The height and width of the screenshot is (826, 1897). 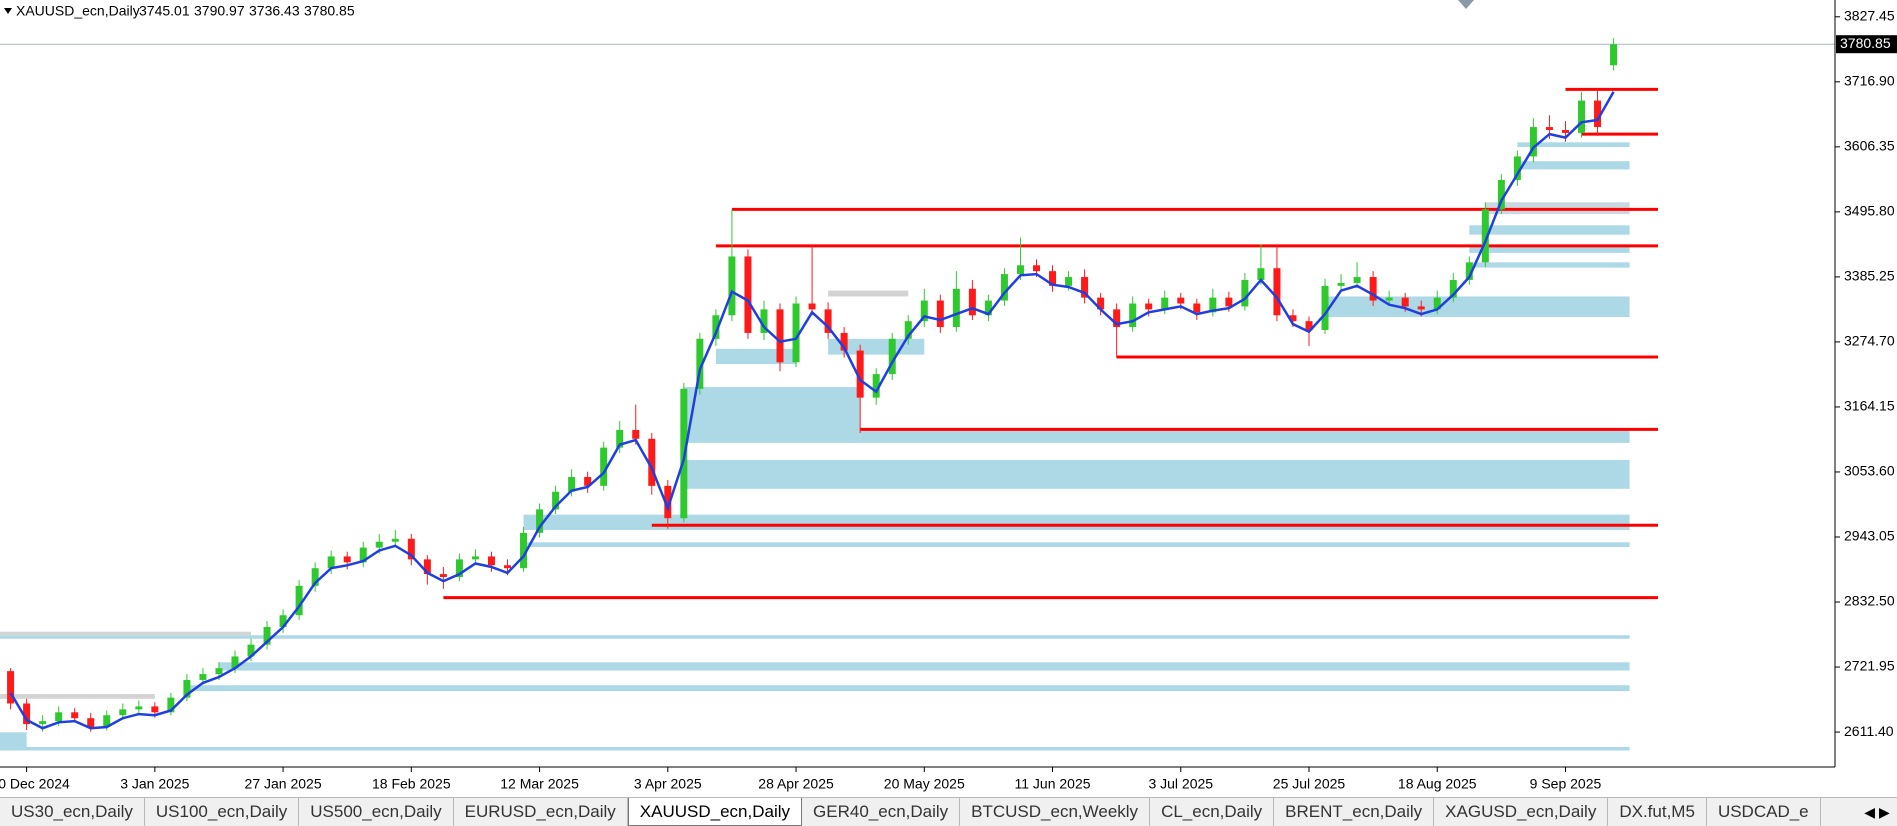 I want to click on tab: EURUSD_ecn,Daily, so click(x=541, y=812).